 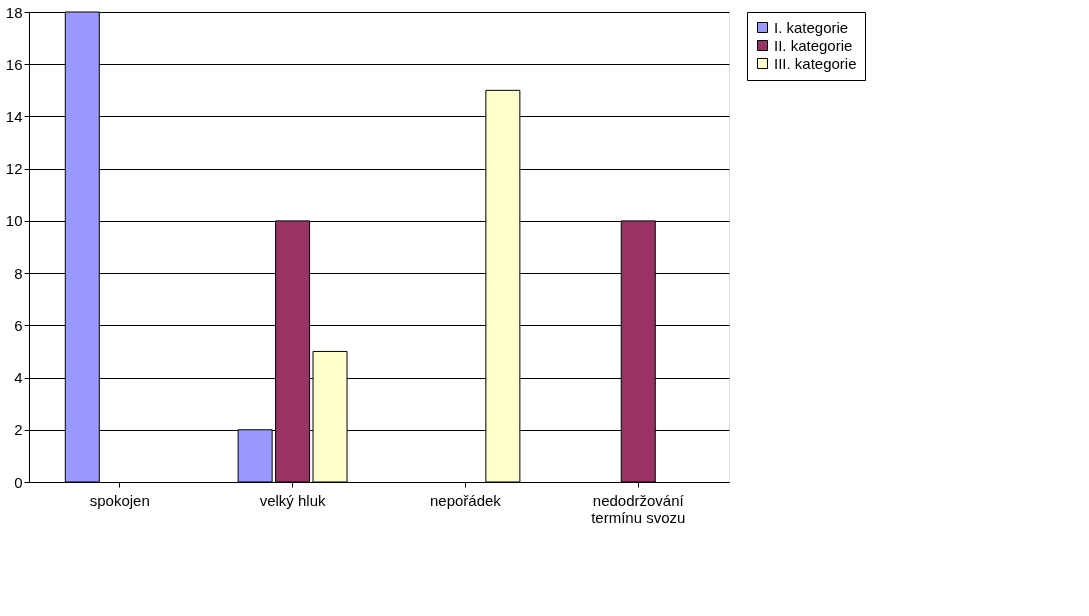 I want to click on x-tick-label: nepořádek, so click(x=465, y=500).